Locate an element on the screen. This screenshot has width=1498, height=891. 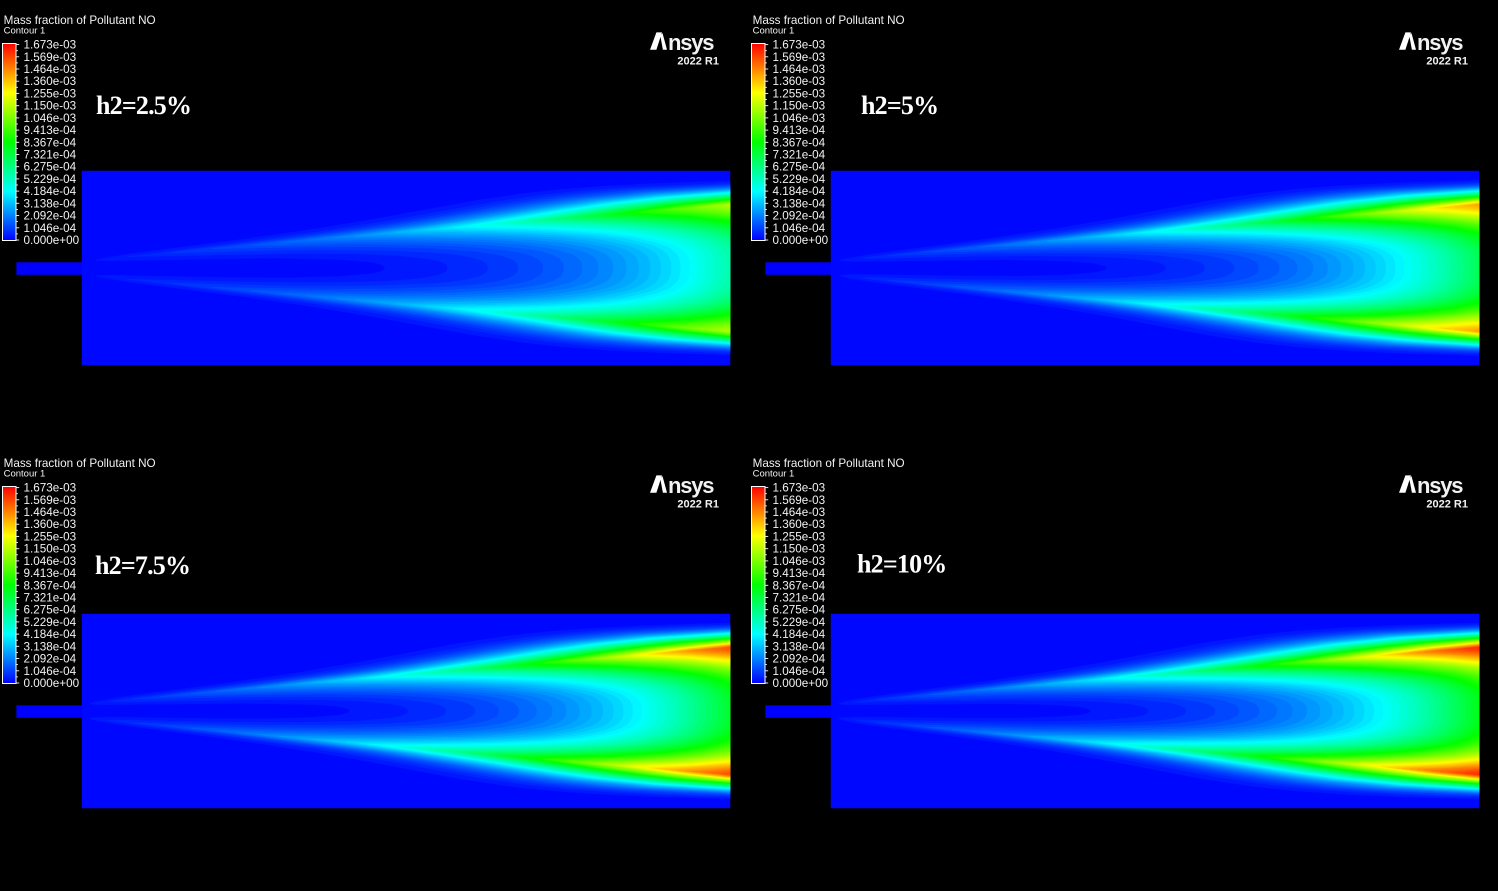
svg-text: h2=2.5% is located at coordinates (143, 105).